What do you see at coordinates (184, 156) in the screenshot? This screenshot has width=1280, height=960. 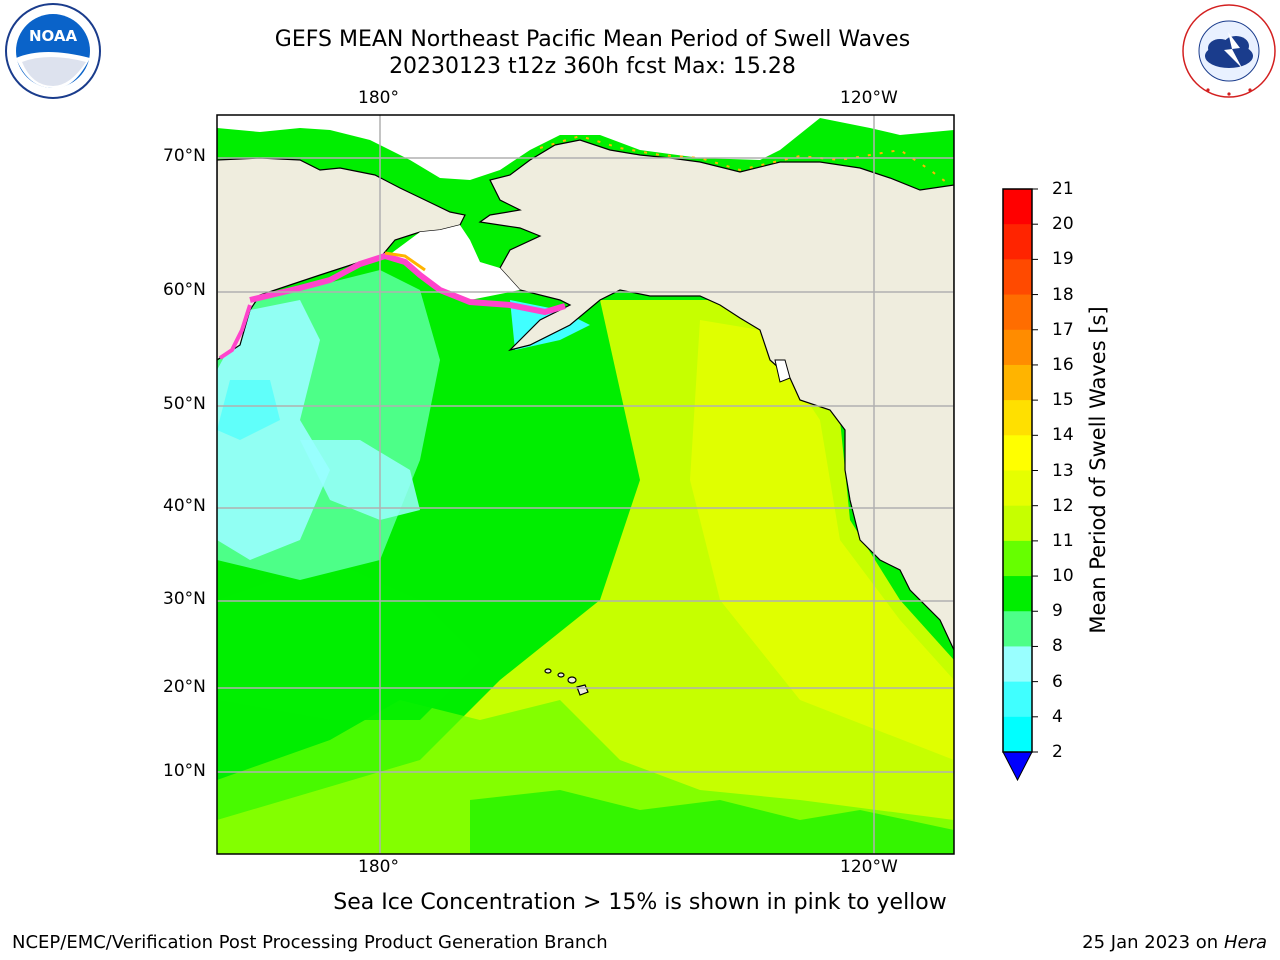 I see `lat-label-70n: 70°N` at bounding box center [184, 156].